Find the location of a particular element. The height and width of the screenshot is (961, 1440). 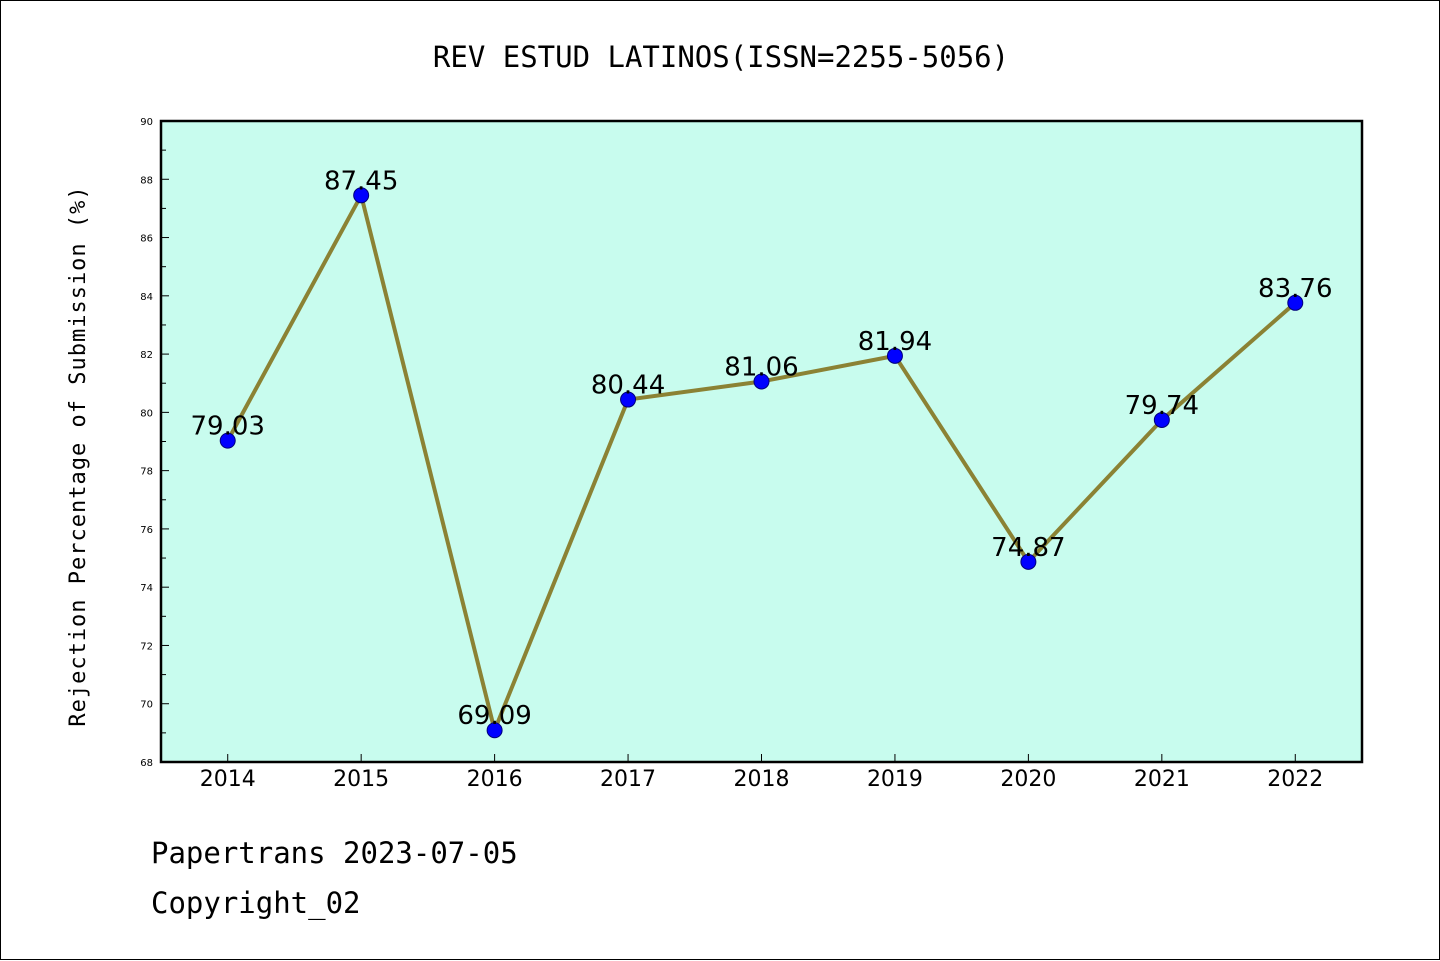

data-point-label: 83.76 is located at coordinates (1295, 289).